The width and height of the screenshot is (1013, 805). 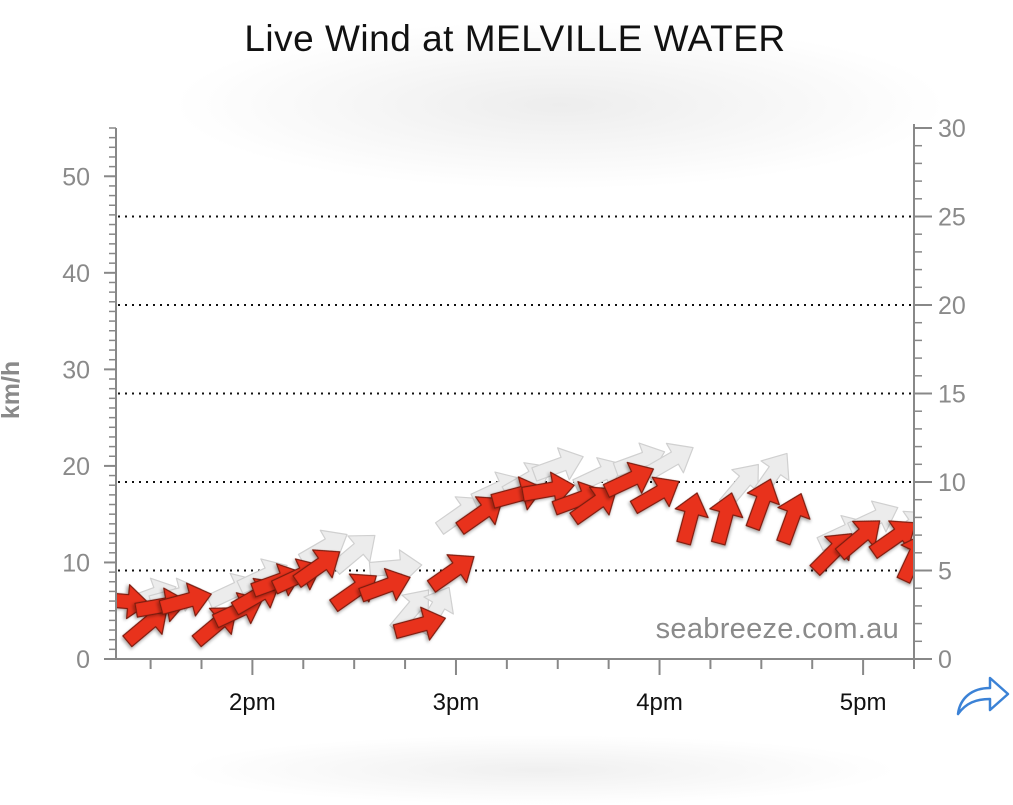 I want to click on bottom-tick-label: 4pm, so click(x=659, y=702).